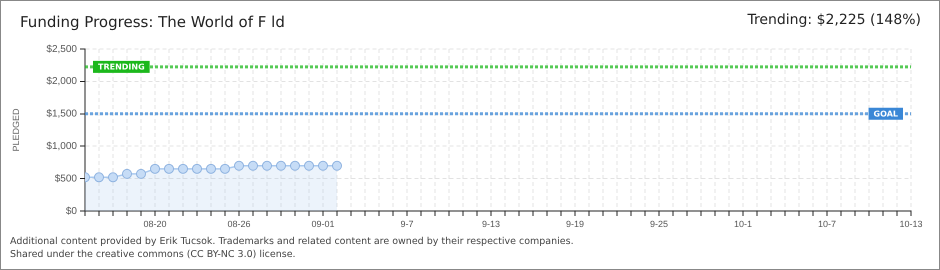  I want to click on y-tick-label: $1,000, so click(62, 146).